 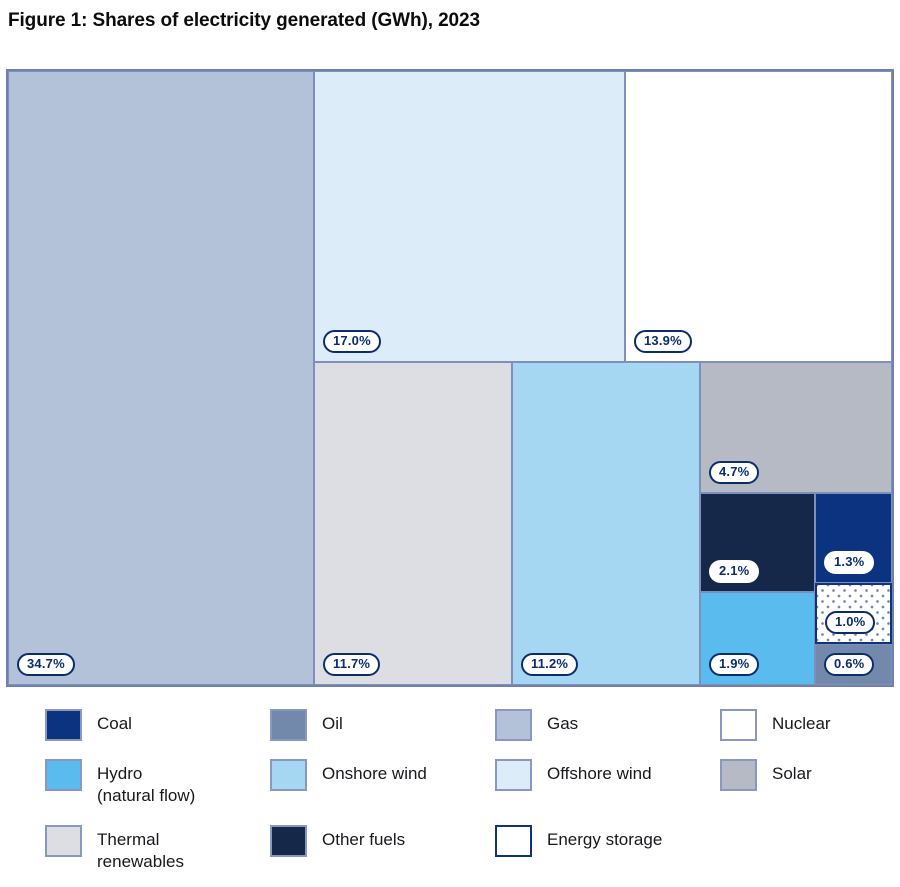 I want to click on nuclear-swatch, so click(x=738, y=725).